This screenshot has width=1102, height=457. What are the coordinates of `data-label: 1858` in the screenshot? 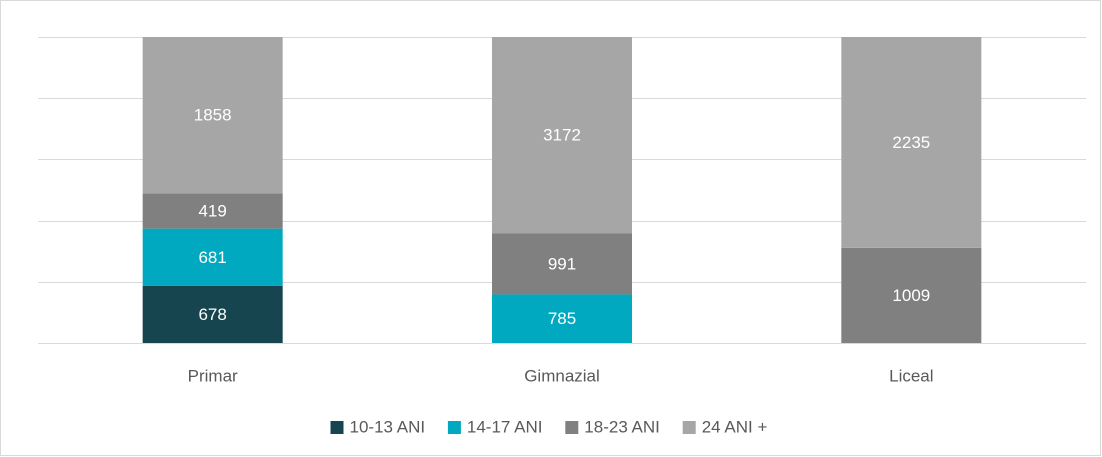 It's located at (213, 115).